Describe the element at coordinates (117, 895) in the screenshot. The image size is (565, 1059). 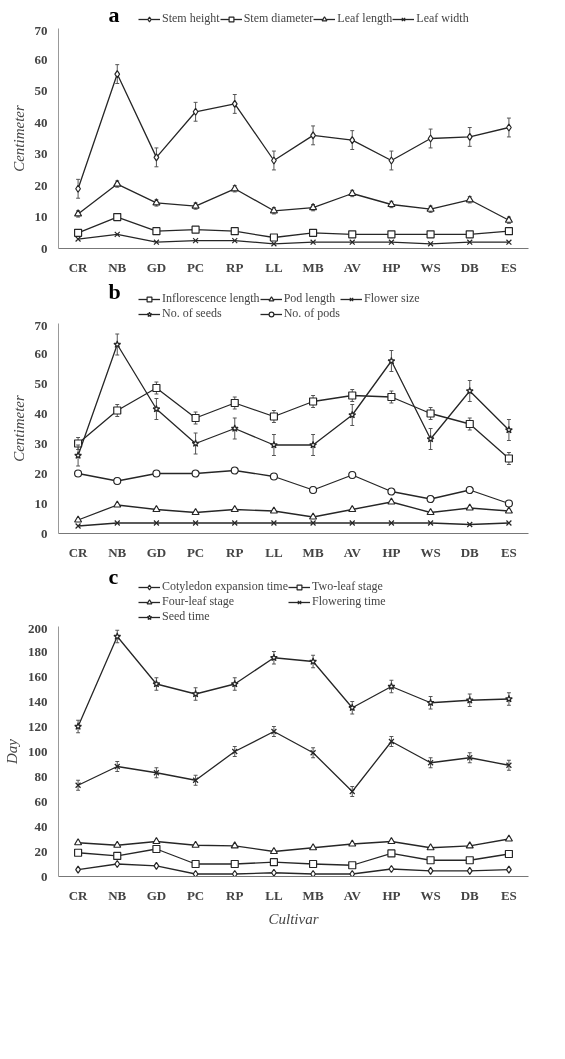
I see `x-tick-label: NB` at that location.